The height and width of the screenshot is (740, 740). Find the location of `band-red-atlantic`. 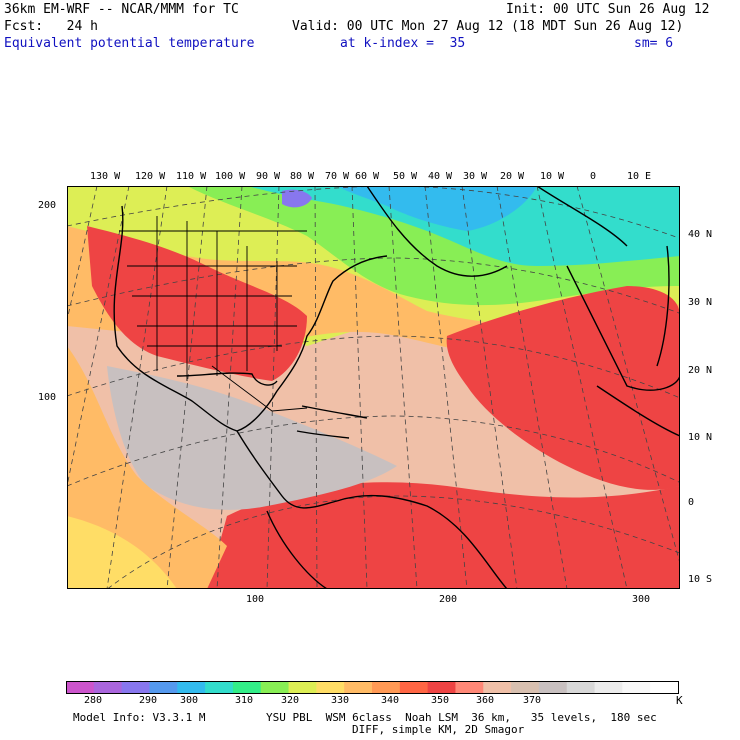

band-red-atlantic is located at coordinates (563, 388).